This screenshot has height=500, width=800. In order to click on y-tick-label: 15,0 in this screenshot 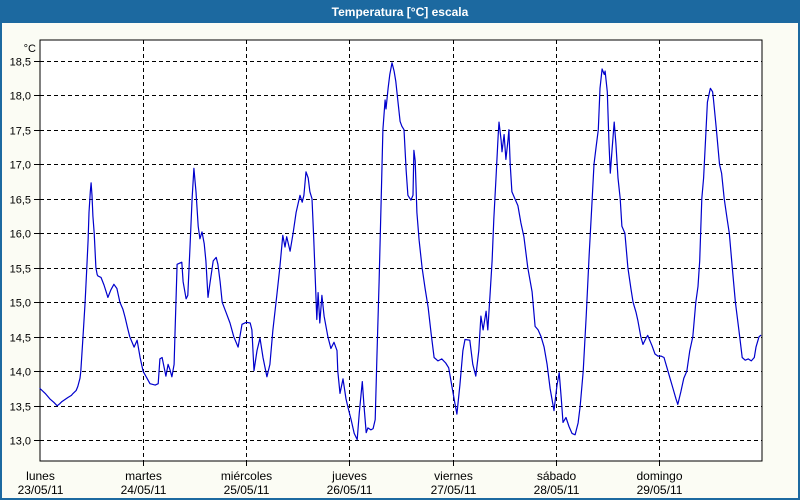, I will do `click(20, 304)`.